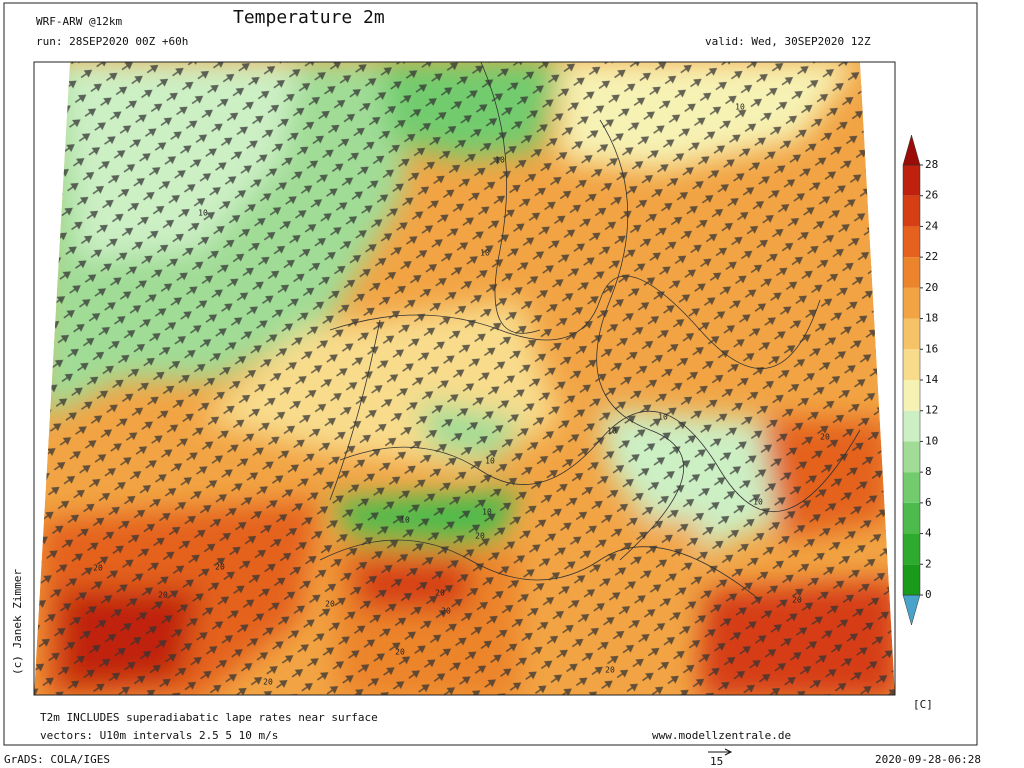 This screenshot has height=768, width=1024. I want to click on colorbar-tick-label: 22, so click(931, 256).